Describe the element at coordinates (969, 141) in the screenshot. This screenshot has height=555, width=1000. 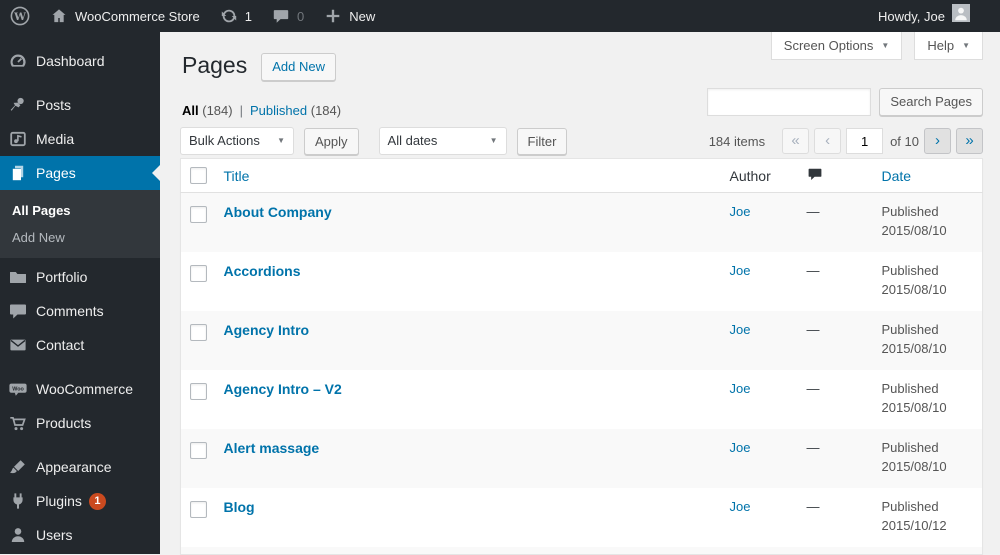
I see `last-page-button: »` at that location.